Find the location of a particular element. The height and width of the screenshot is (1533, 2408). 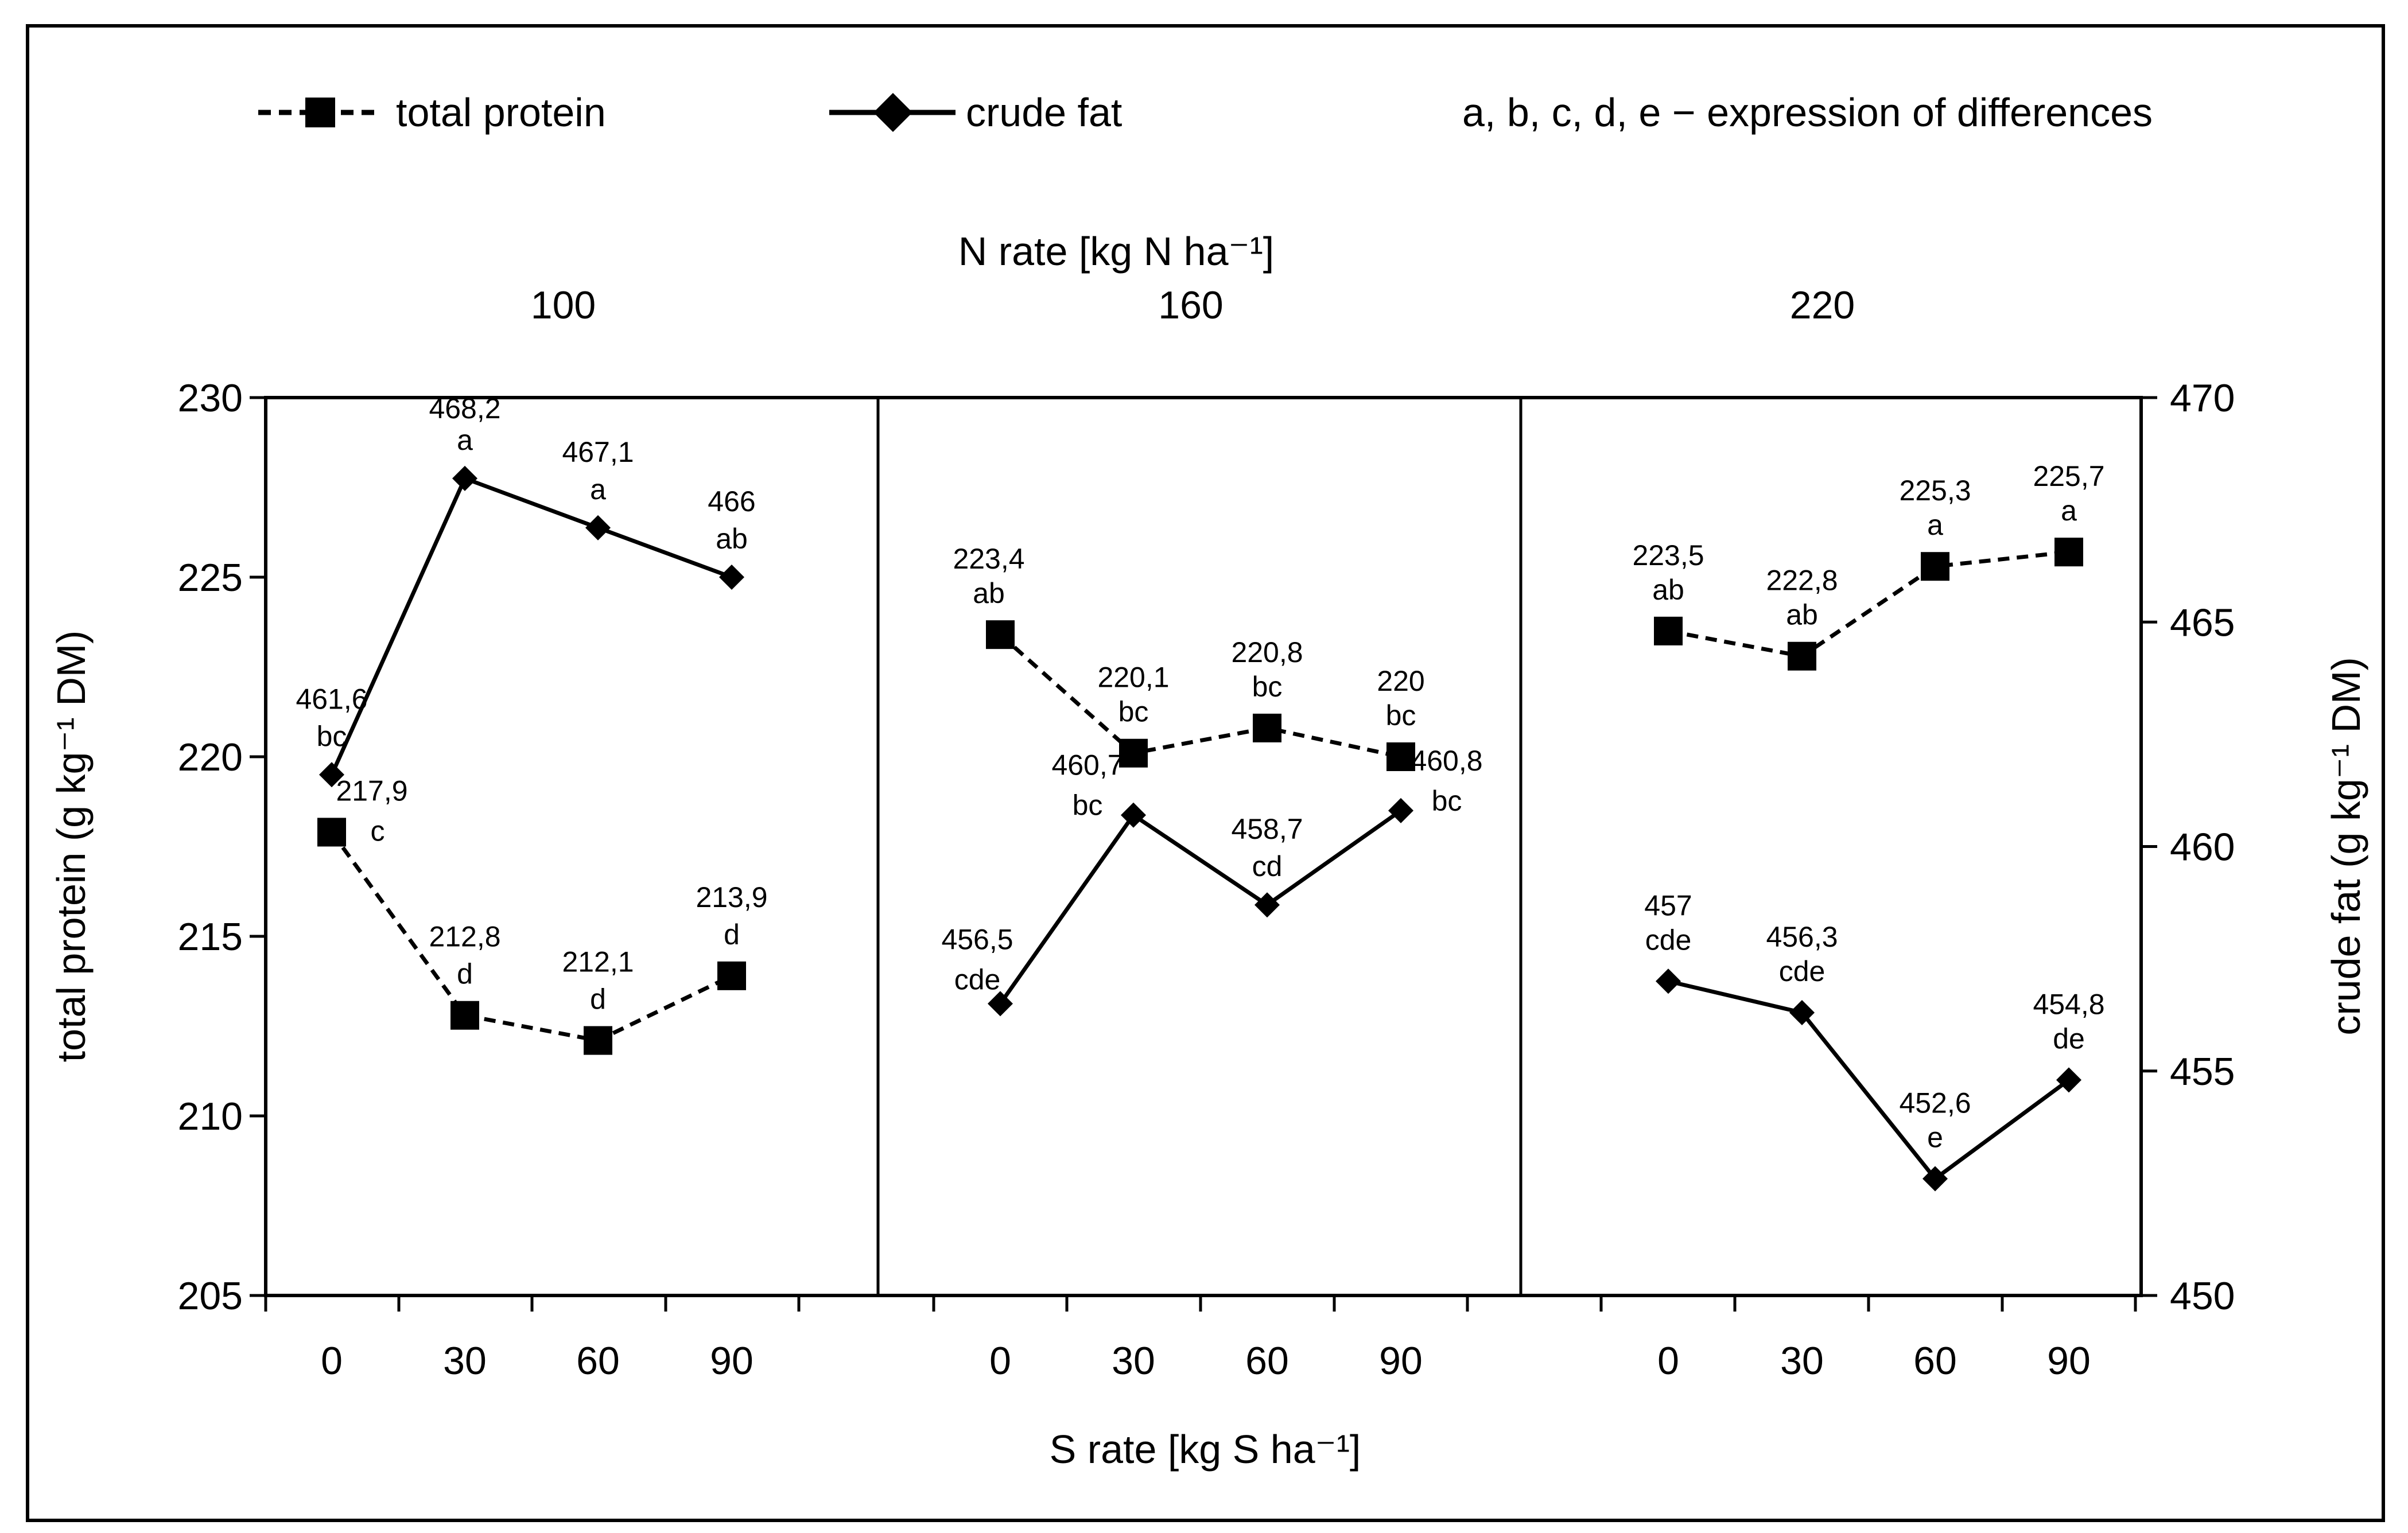

protein-data-label: 220,8 is located at coordinates (1267, 652).